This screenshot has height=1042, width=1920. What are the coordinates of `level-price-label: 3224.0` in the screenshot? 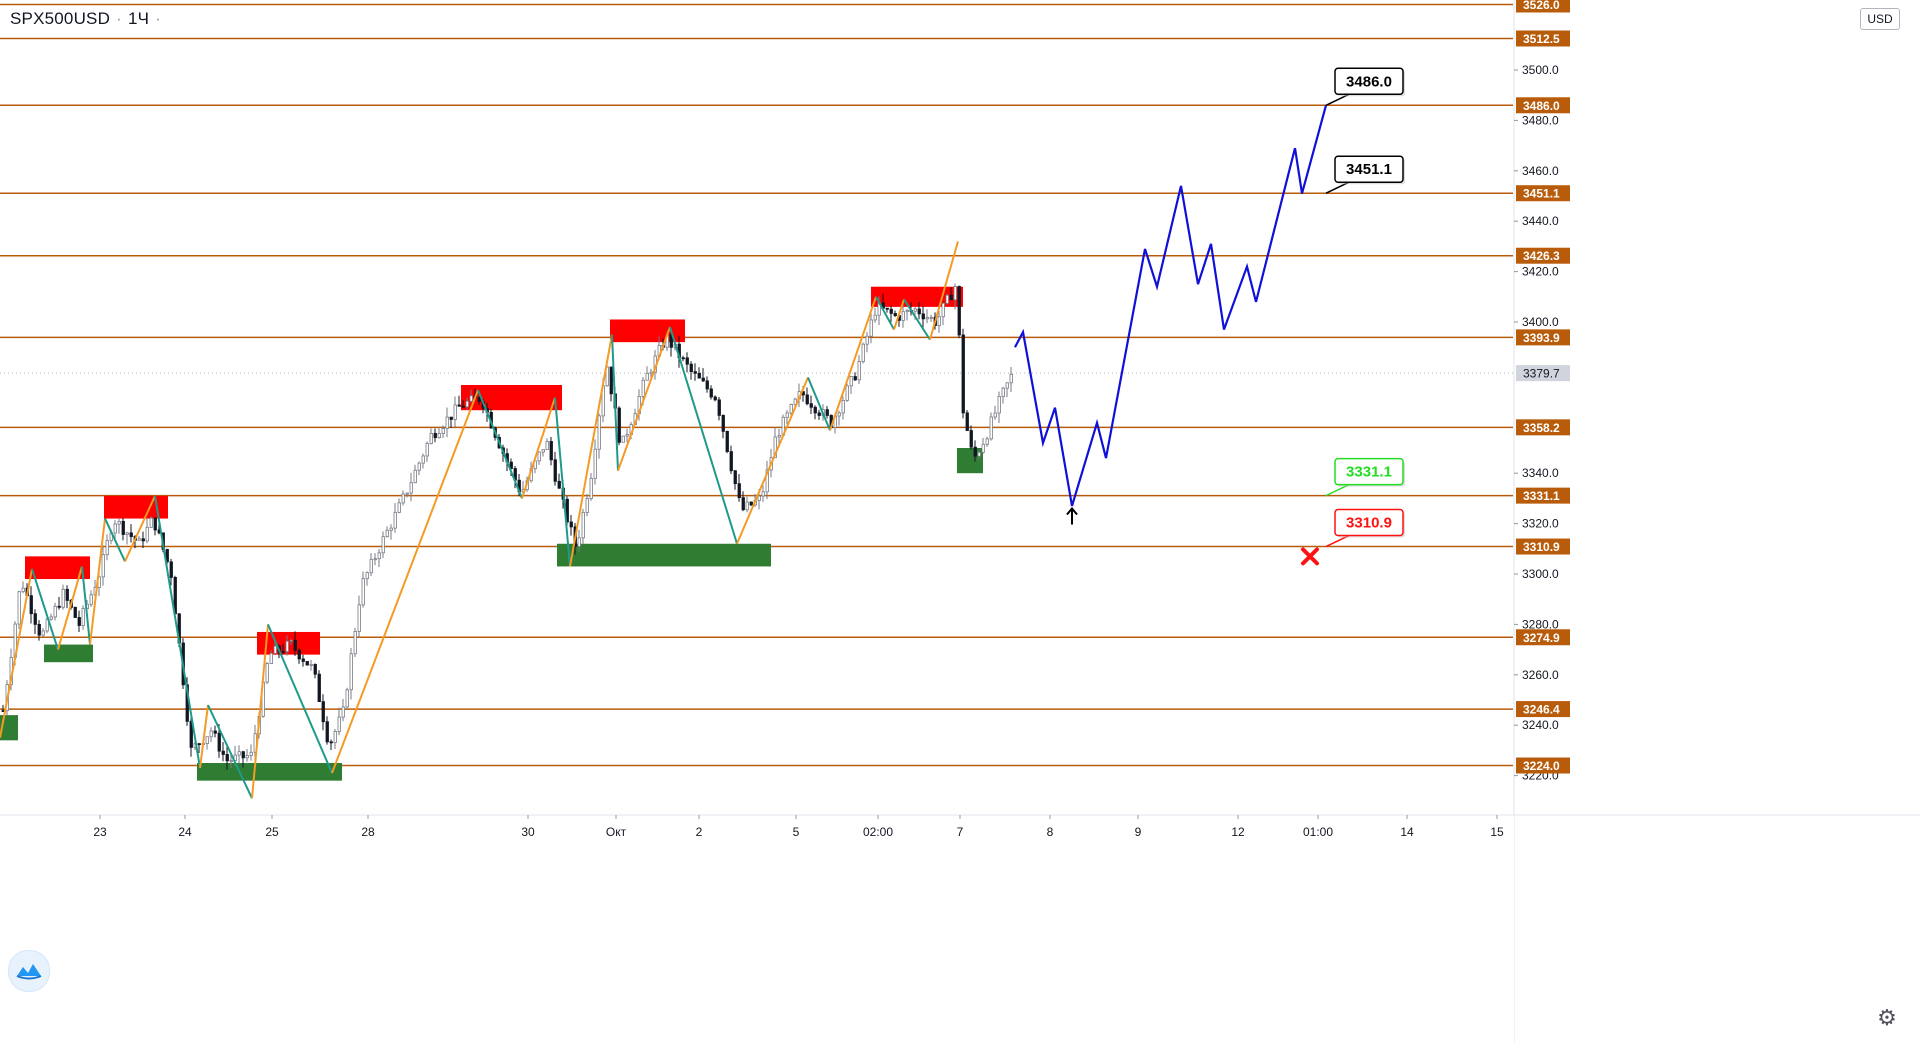 It's located at (1541, 766).